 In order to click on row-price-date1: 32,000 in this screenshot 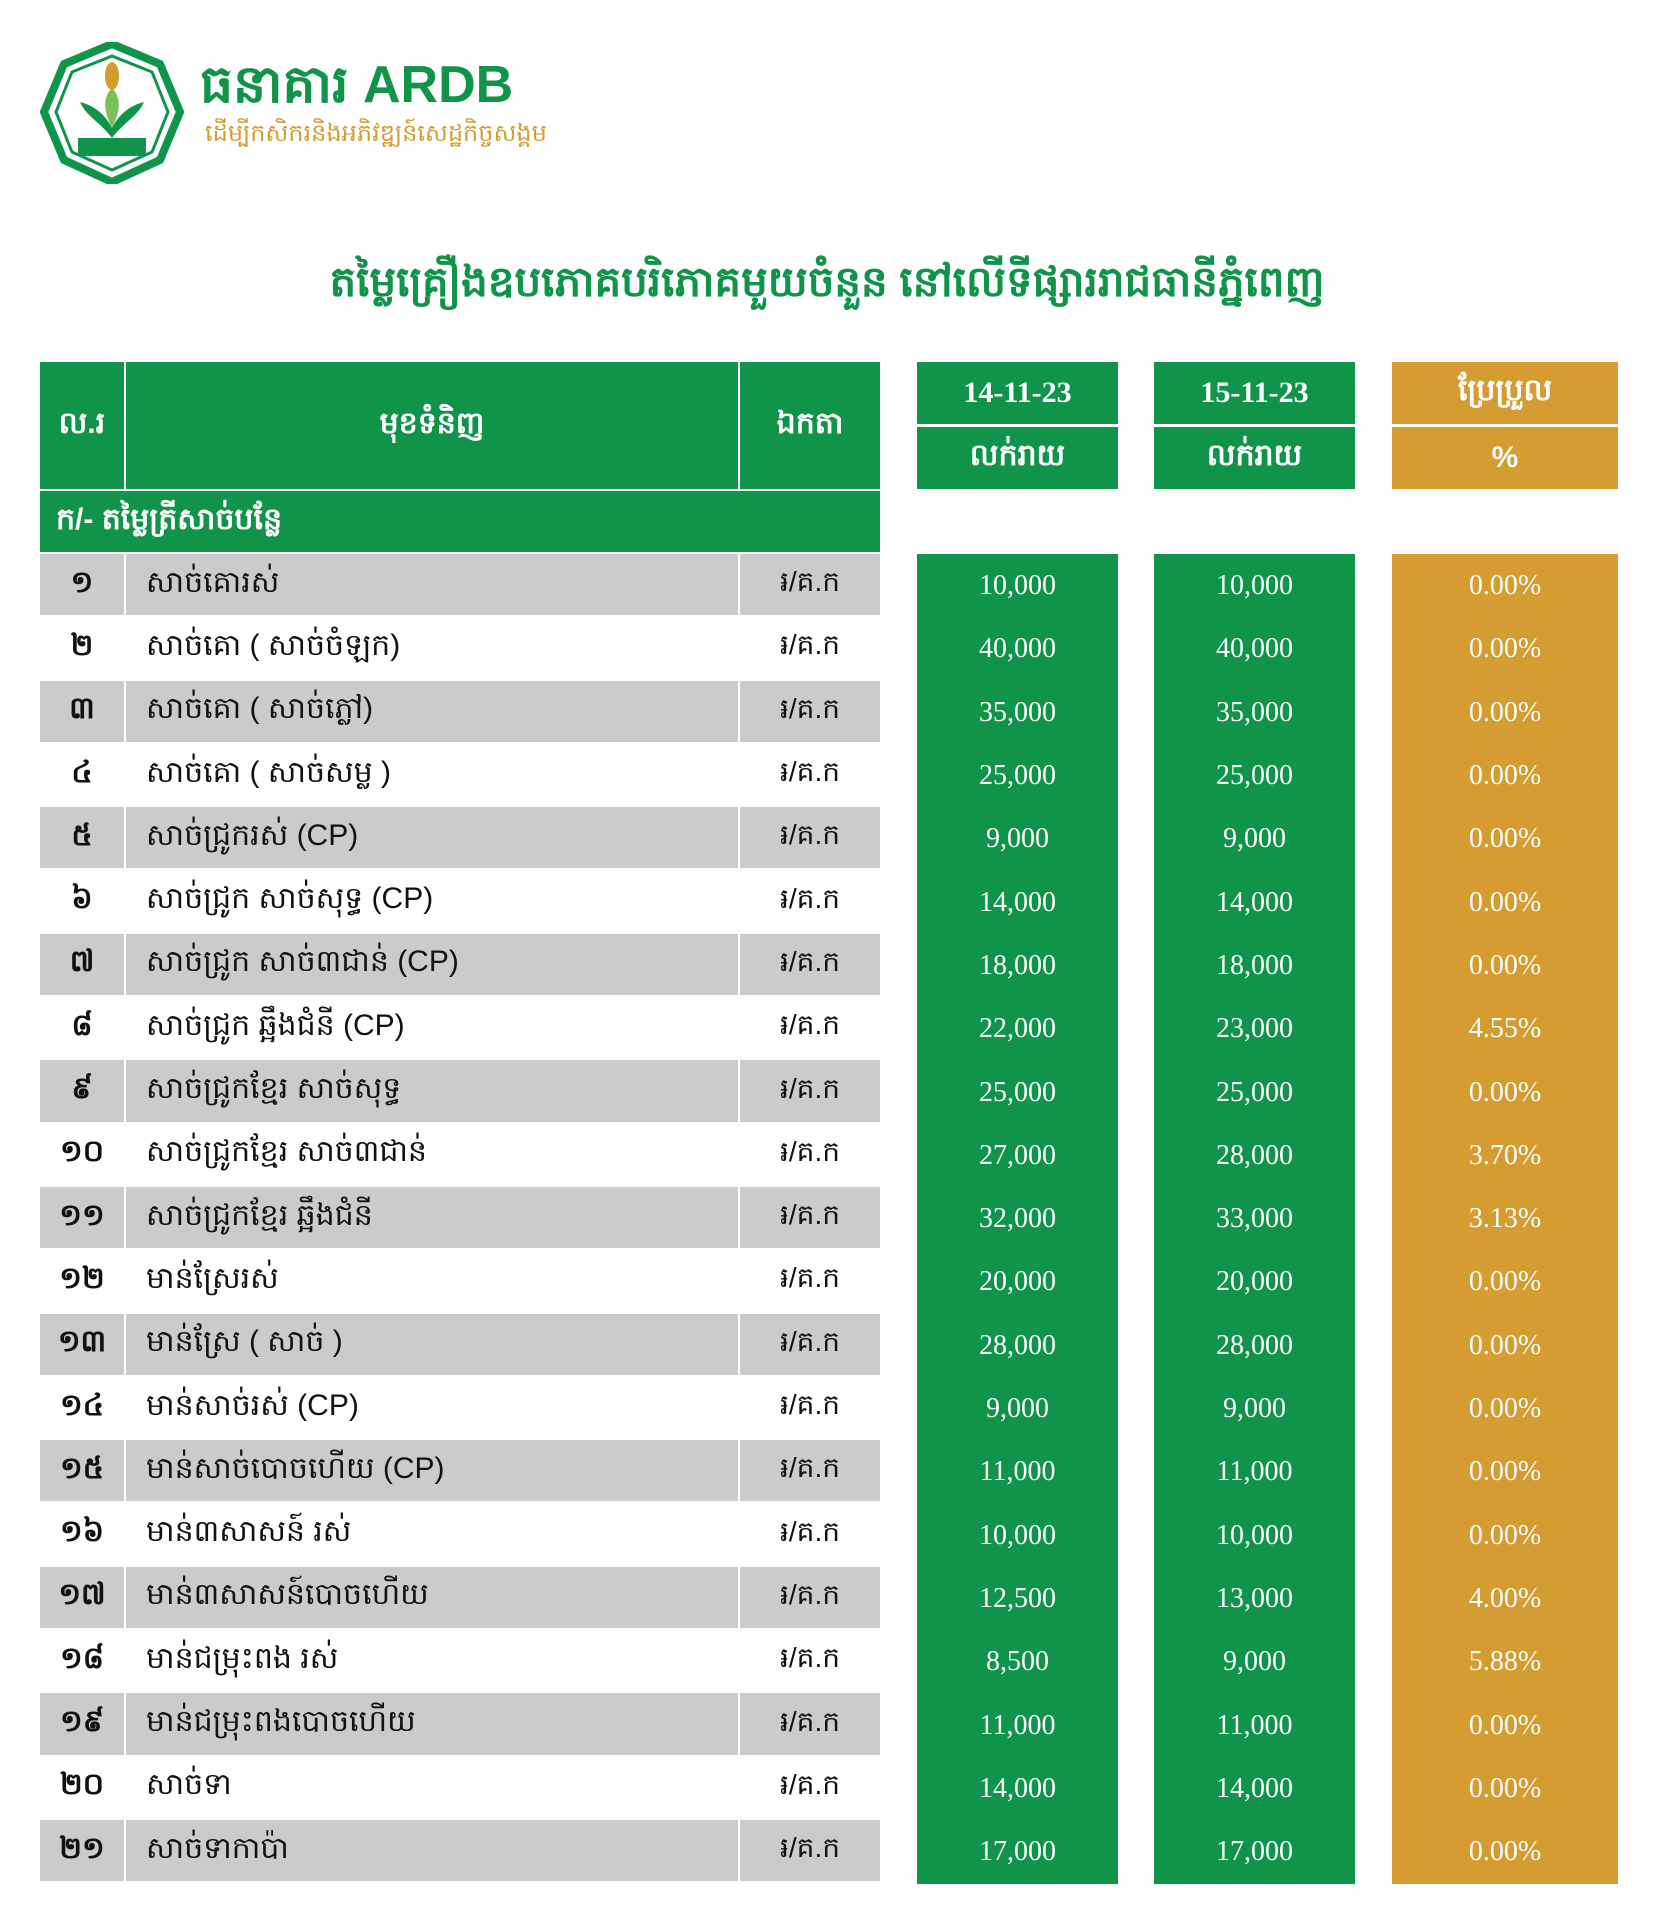, I will do `click(1017, 1219)`.